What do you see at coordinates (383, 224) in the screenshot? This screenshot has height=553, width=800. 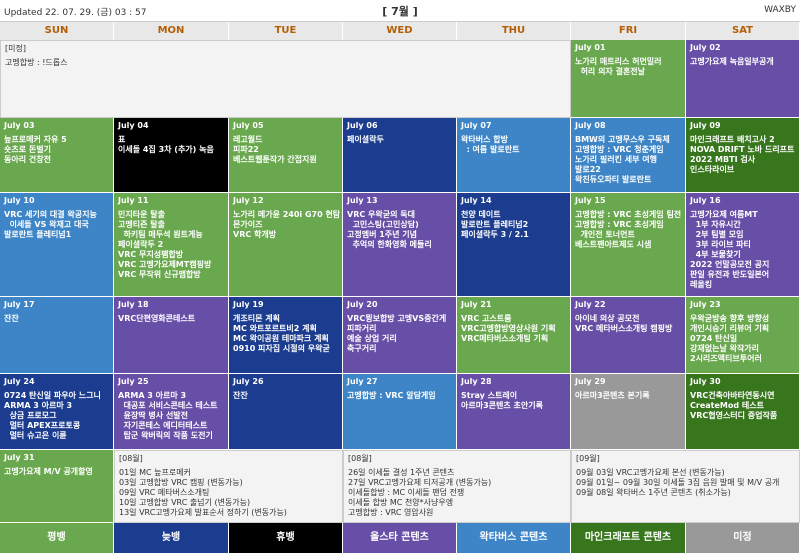 I see `event: 고민스팅(고민상담)` at bounding box center [383, 224].